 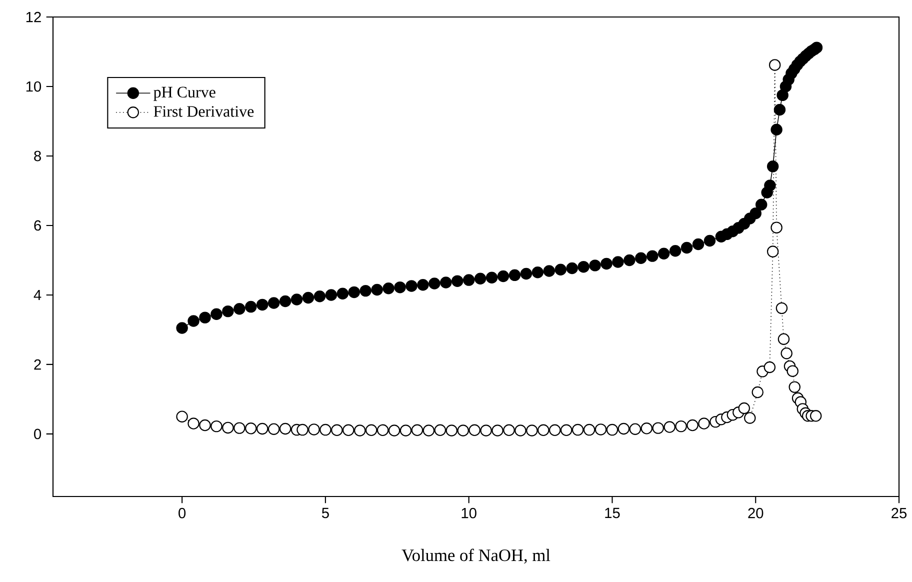 I want to click on y-tick-label: 0, so click(x=38, y=434).